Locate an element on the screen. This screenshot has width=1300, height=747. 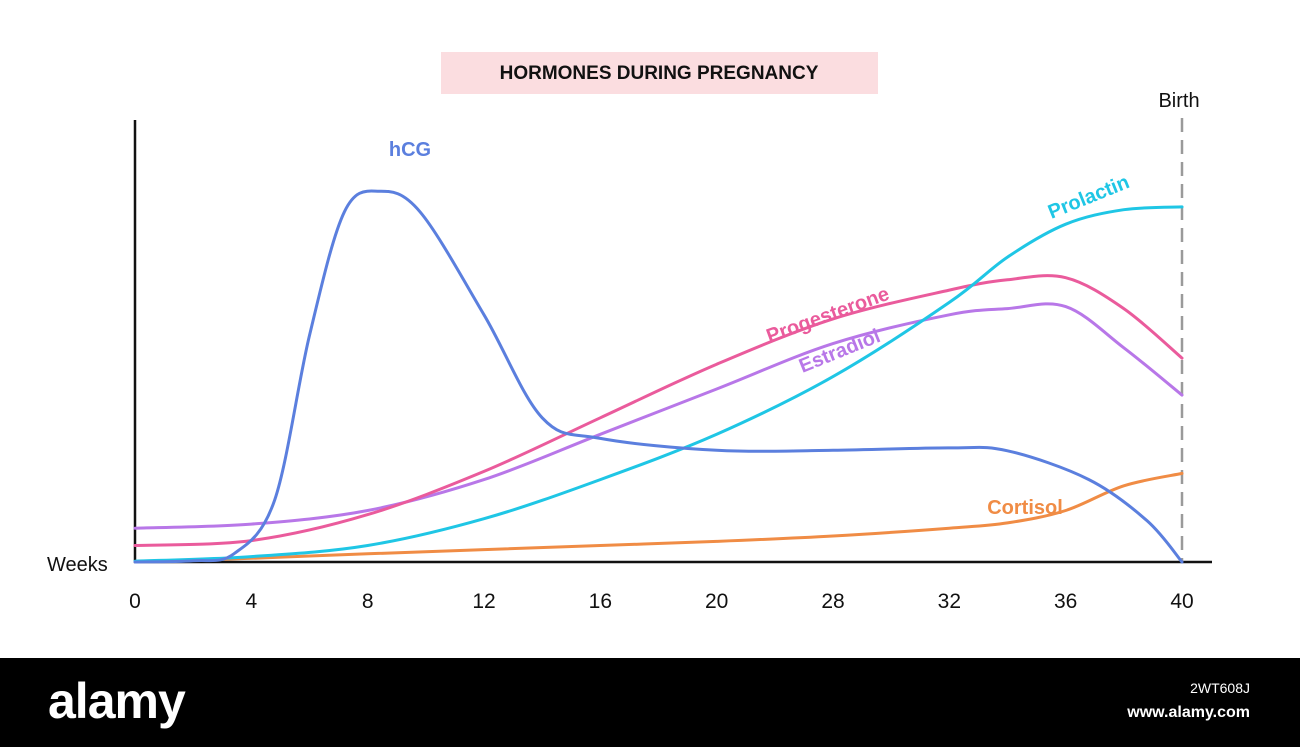
image-id: 2WT608J is located at coordinates (1220, 688).